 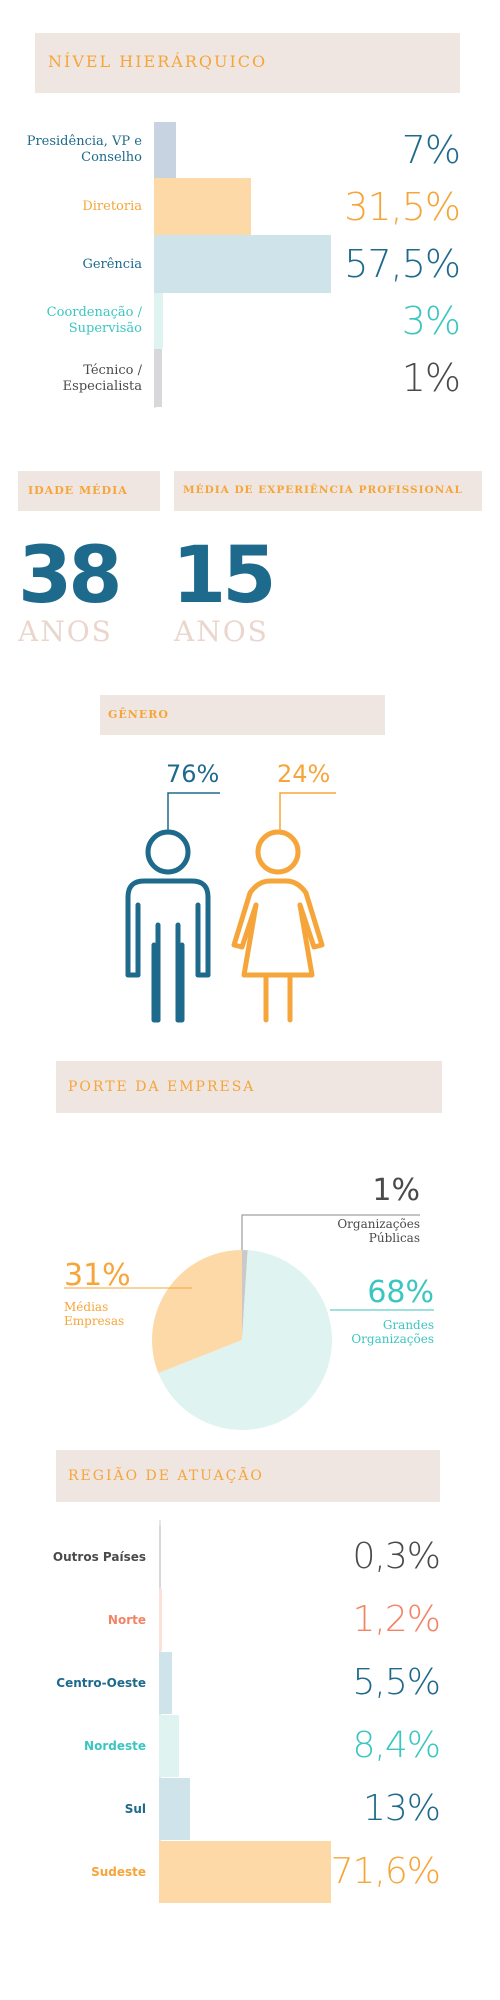 I want to click on regiao-title: REGIÃO DE ATUAÇÃO, so click(x=166, y=1476).